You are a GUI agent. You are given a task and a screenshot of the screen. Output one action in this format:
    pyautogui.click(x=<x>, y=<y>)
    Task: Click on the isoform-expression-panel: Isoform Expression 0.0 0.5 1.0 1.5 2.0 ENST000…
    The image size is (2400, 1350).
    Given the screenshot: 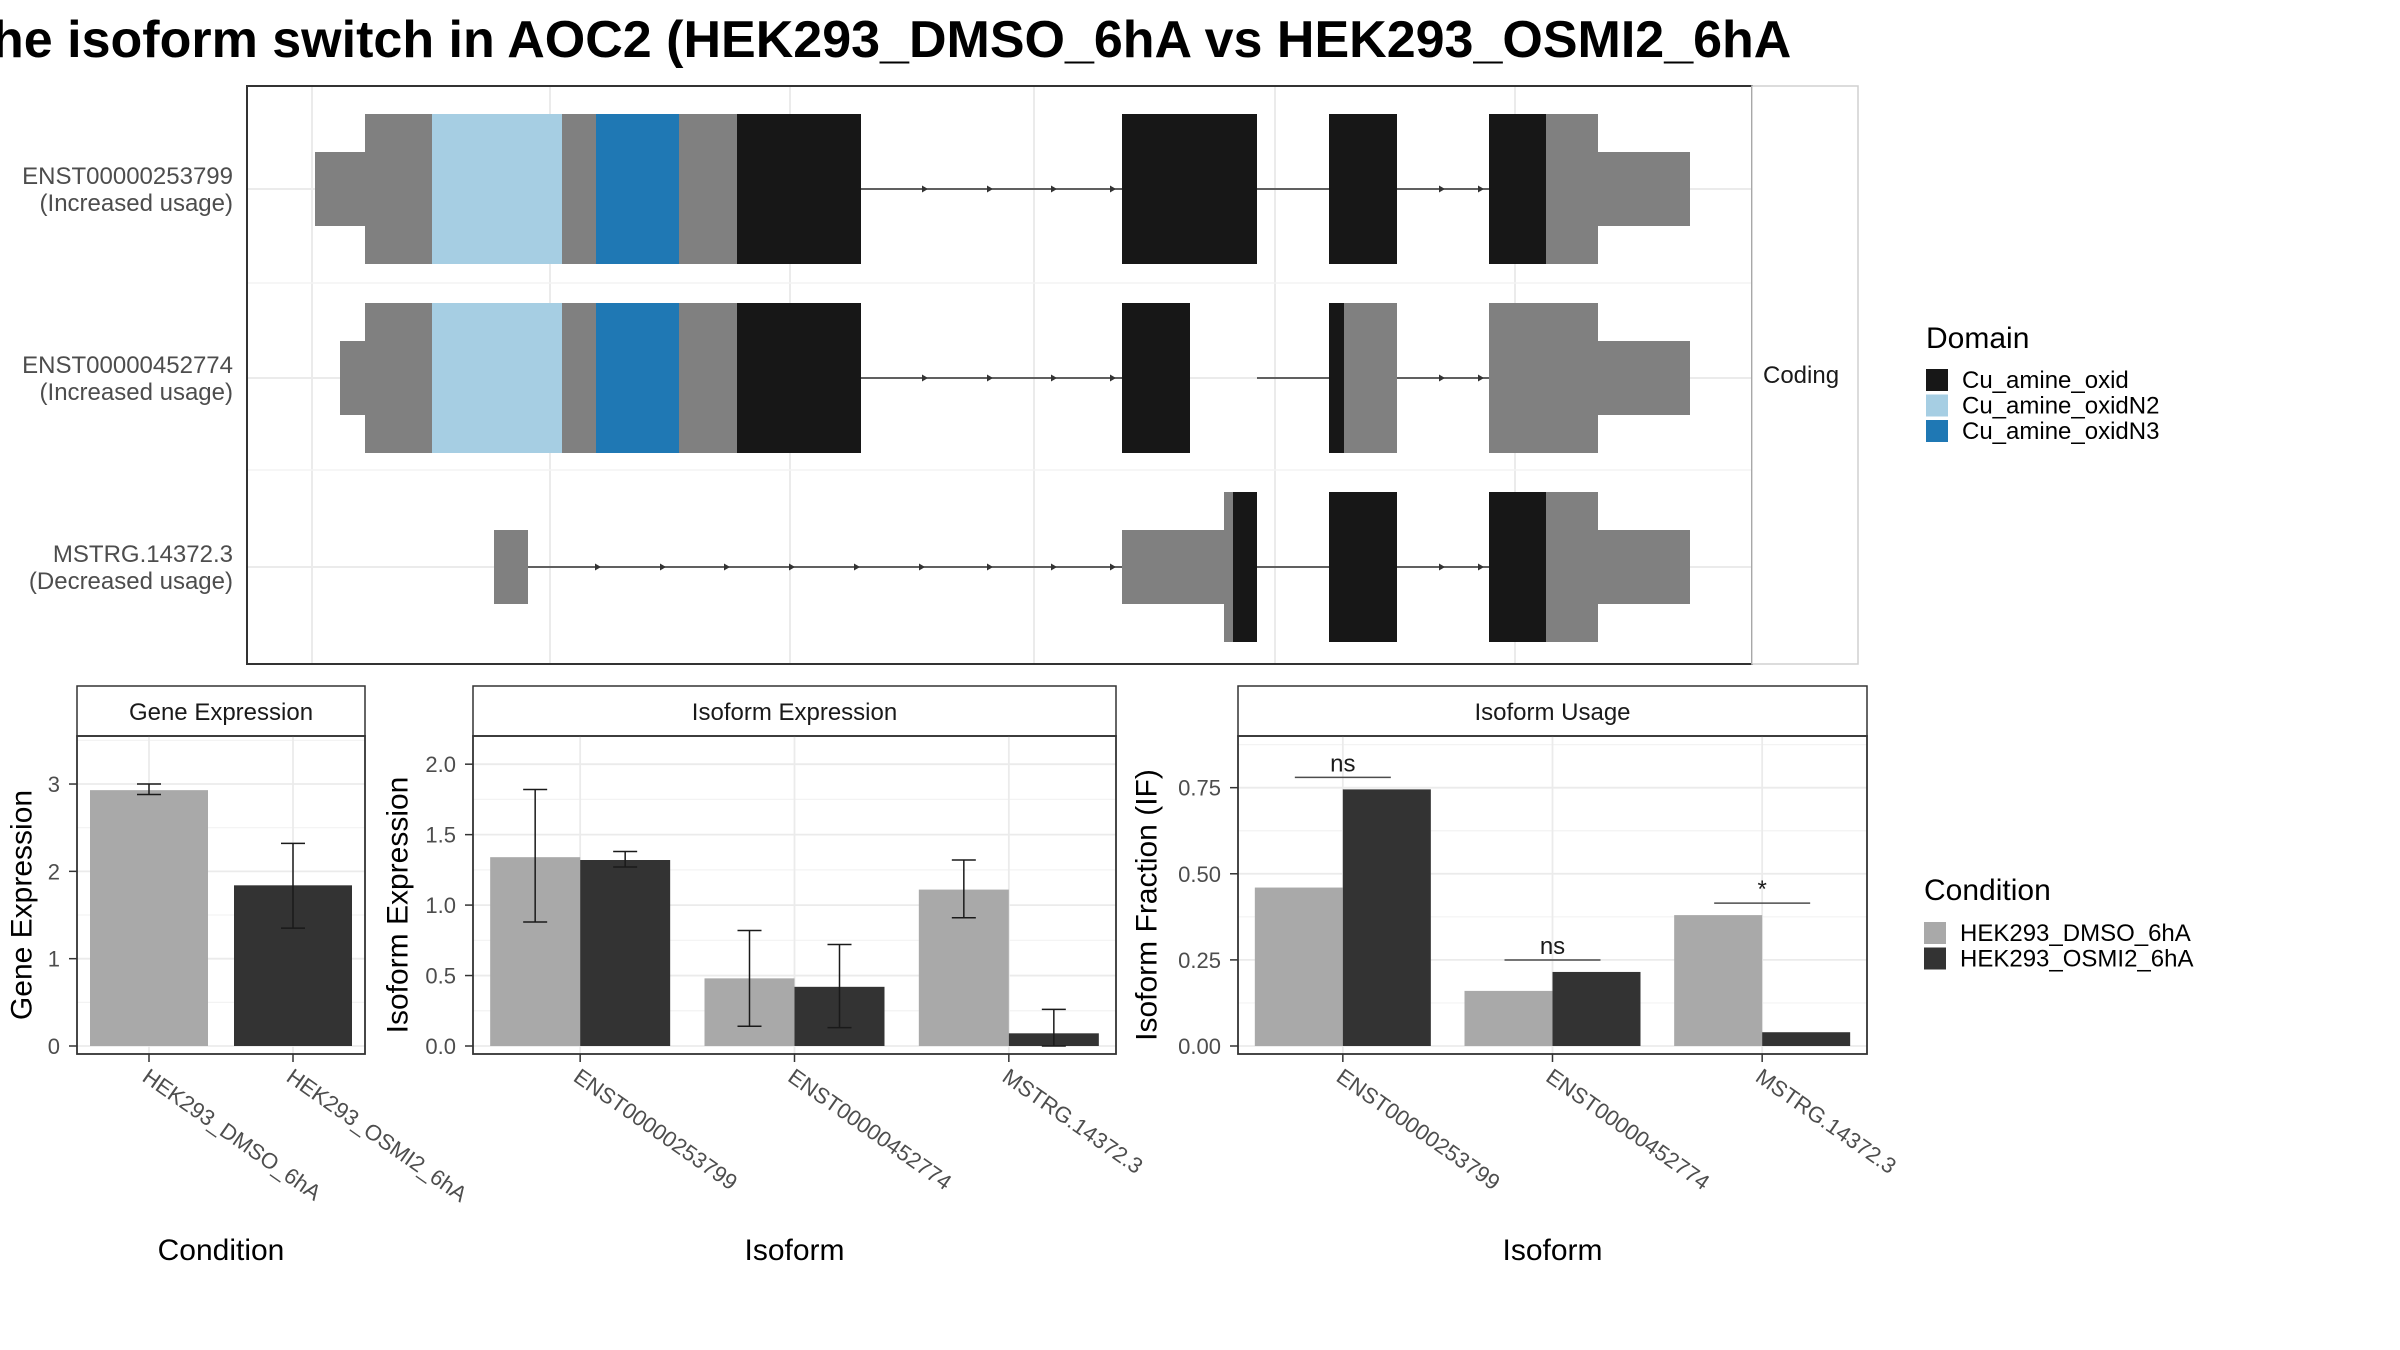 What is the action you would take?
    pyautogui.click(x=765, y=976)
    